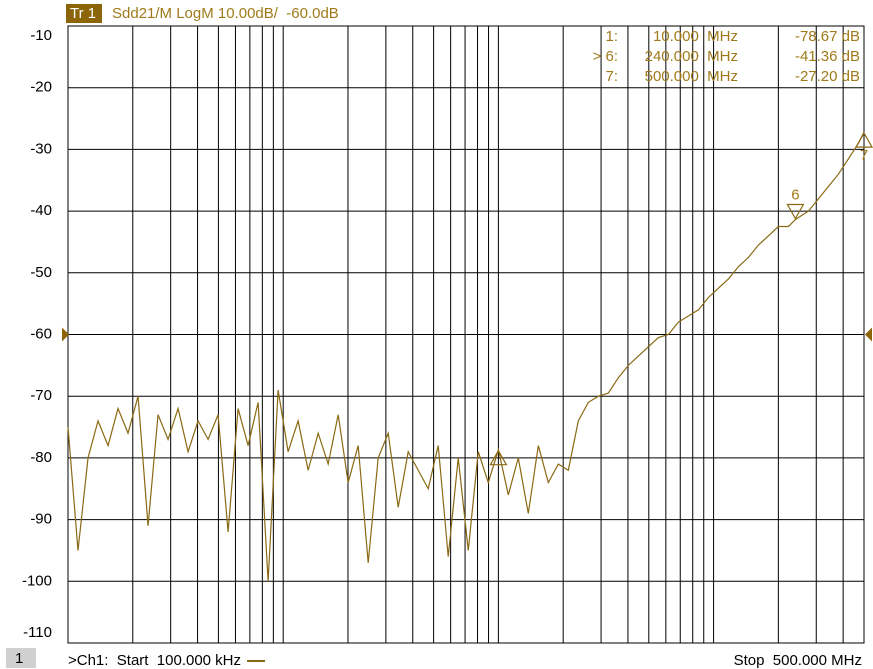 Image resolution: width=873 pixels, height=669 pixels. What do you see at coordinates (605, 56) in the screenshot?
I see `marker-id: > 6:` at bounding box center [605, 56].